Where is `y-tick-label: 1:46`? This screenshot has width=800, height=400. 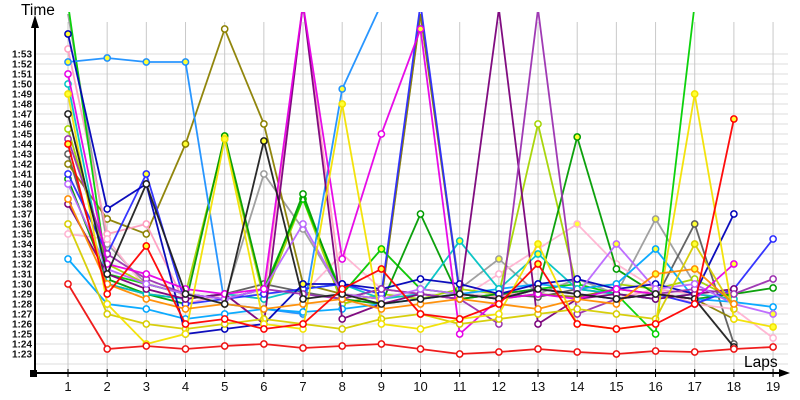 y-tick-label: 1:46 is located at coordinates (22, 125).